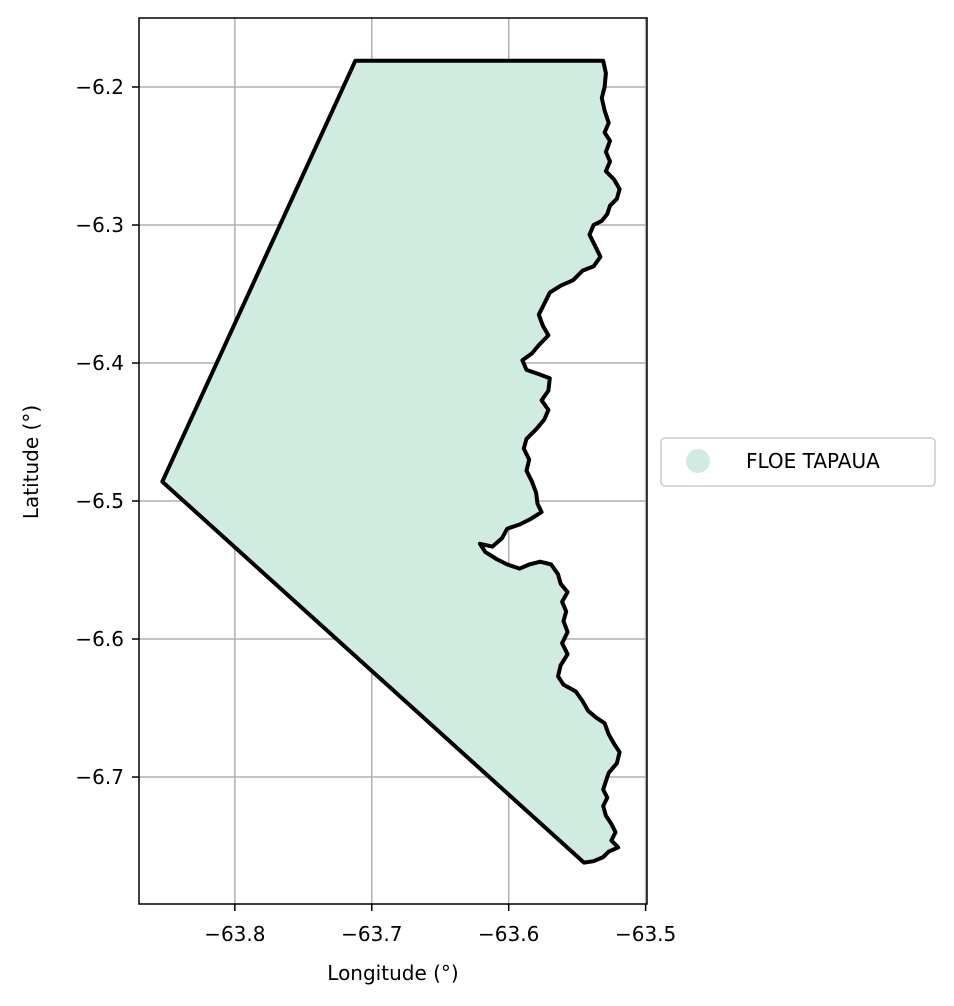 The height and width of the screenshot is (1006, 954). I want to click on x-tick-label: −63.5, so click(645, 934).